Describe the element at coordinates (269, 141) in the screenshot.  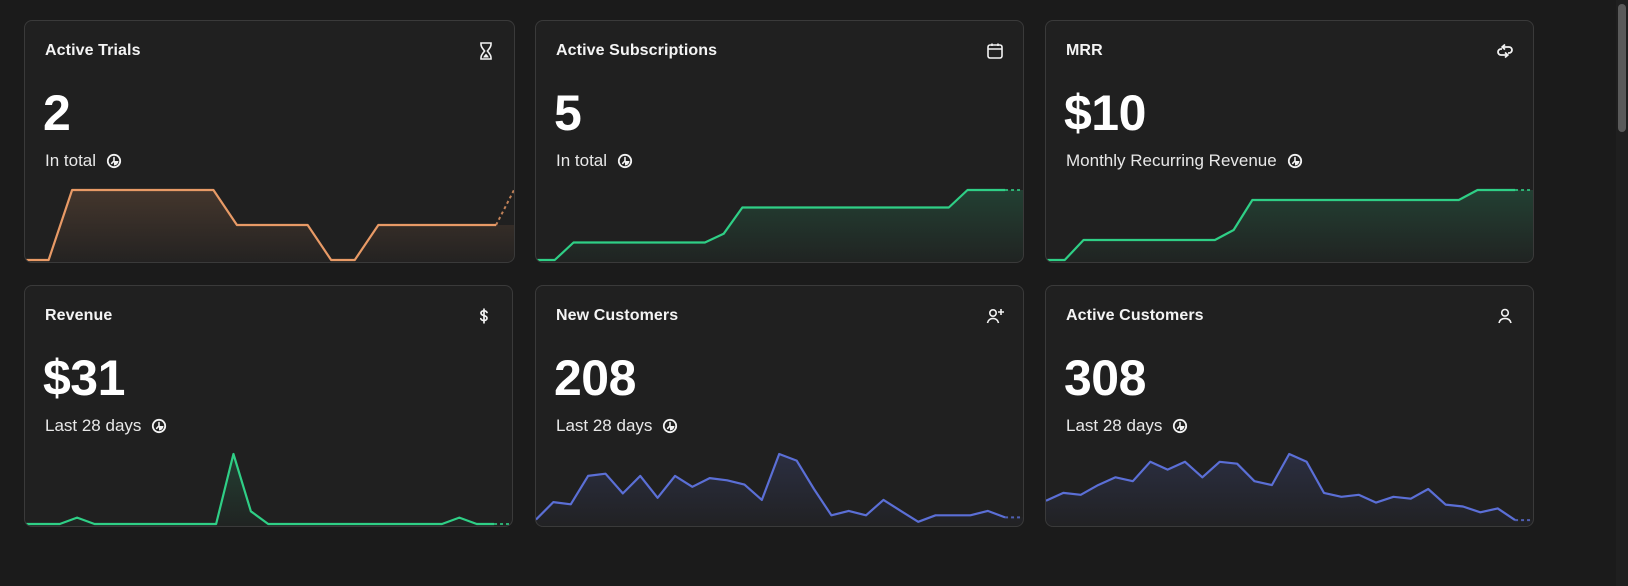
I see `card-active-trials: Active Trials 2 In total` at that location.